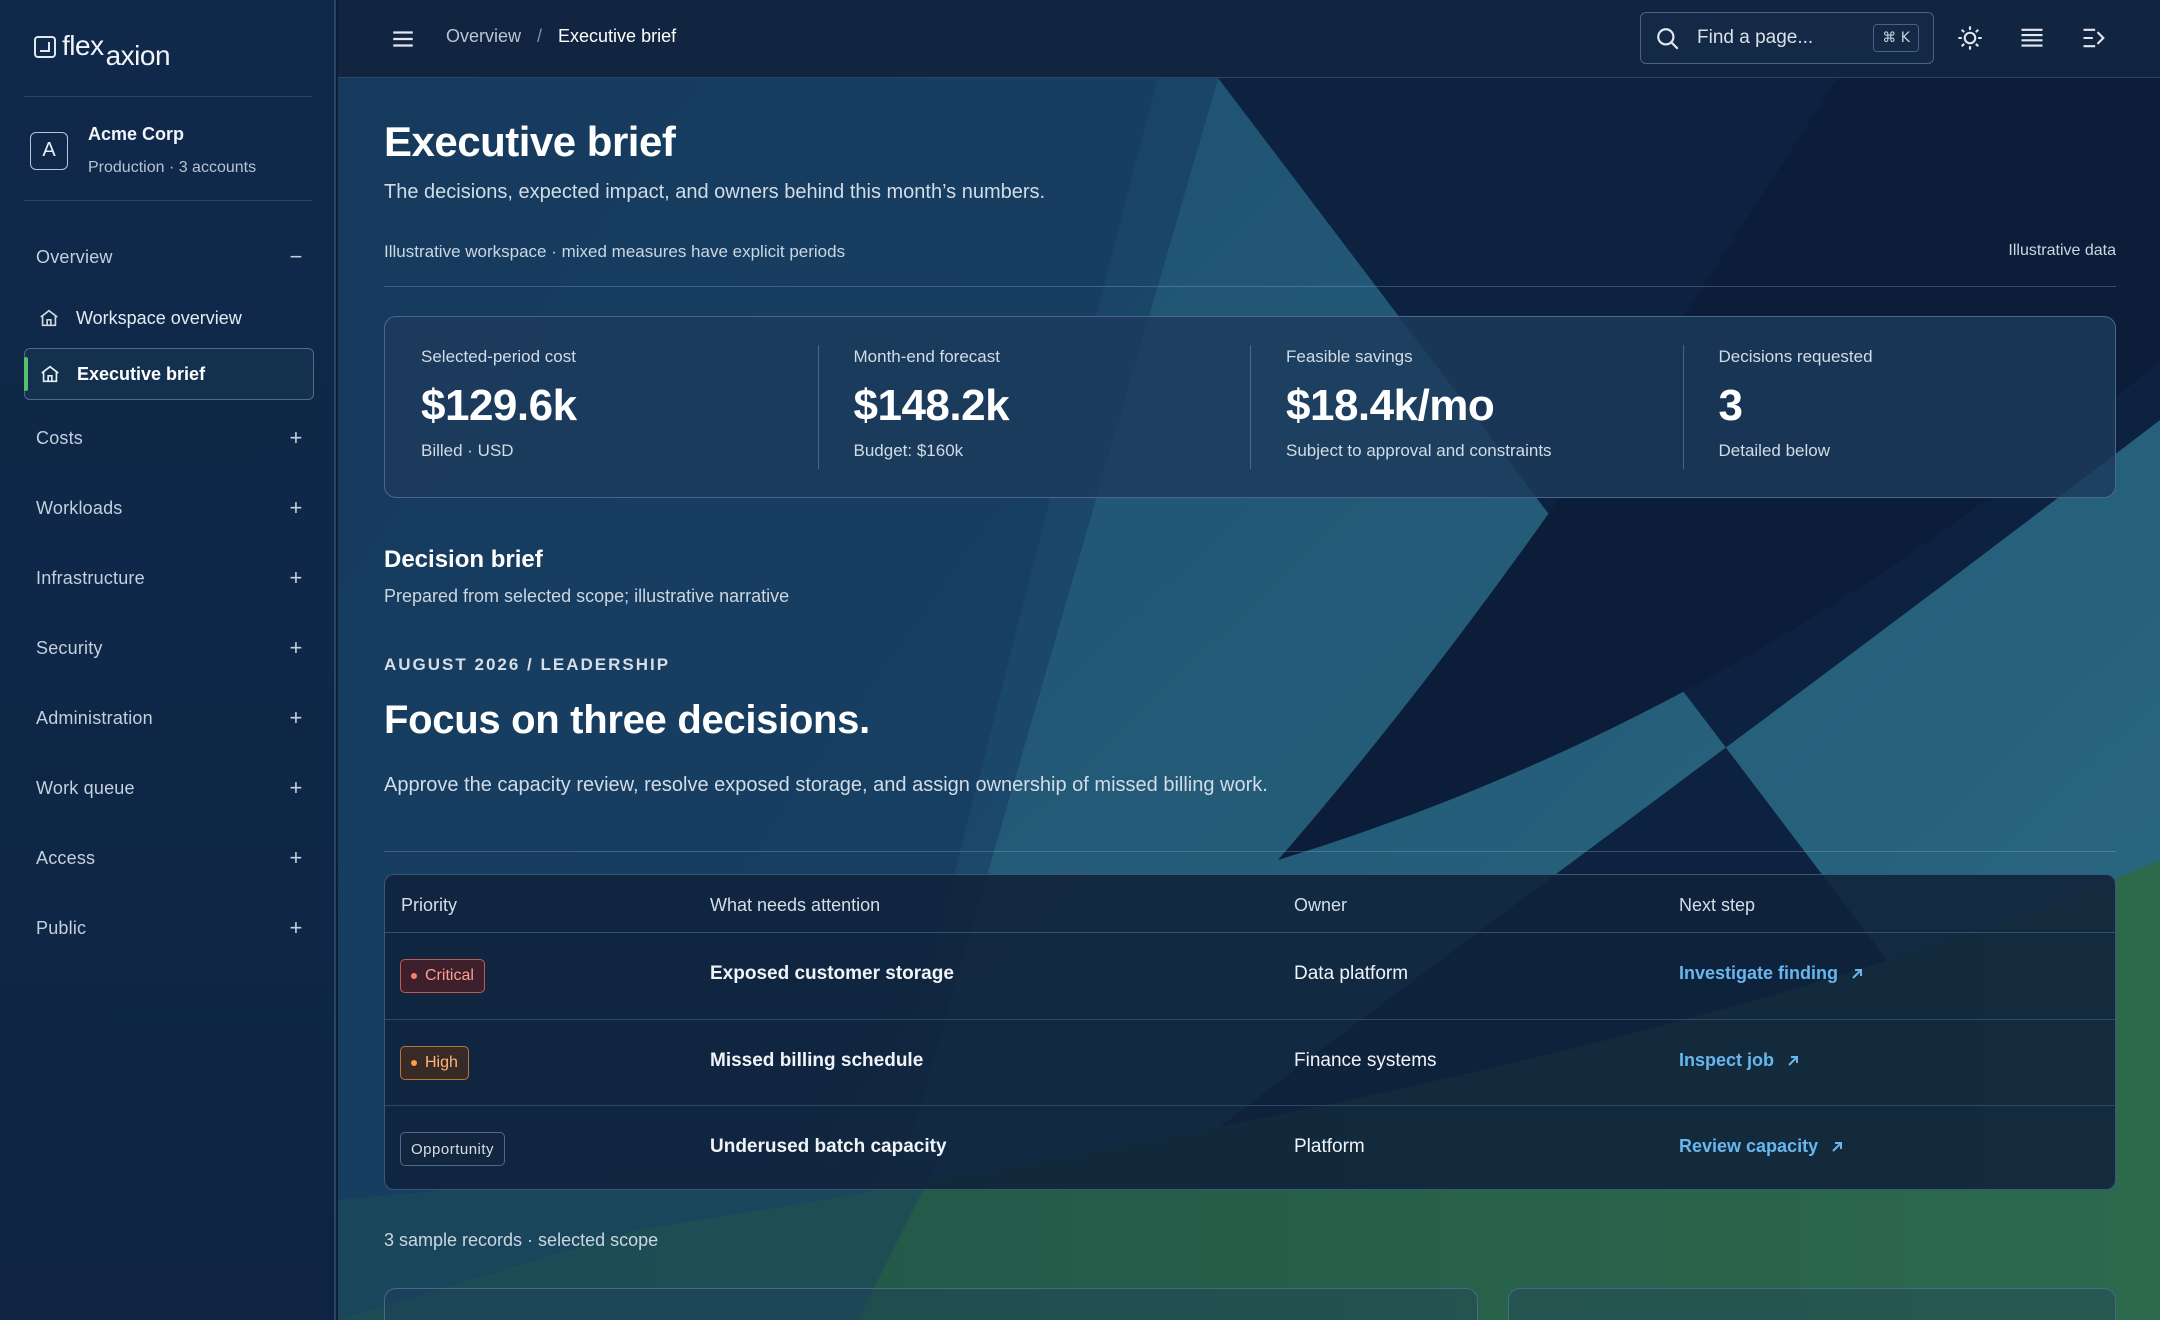 The image size is (2160, 1320). I want to click on investigate-finding-link: Investigate finding, so click(1771, 973).